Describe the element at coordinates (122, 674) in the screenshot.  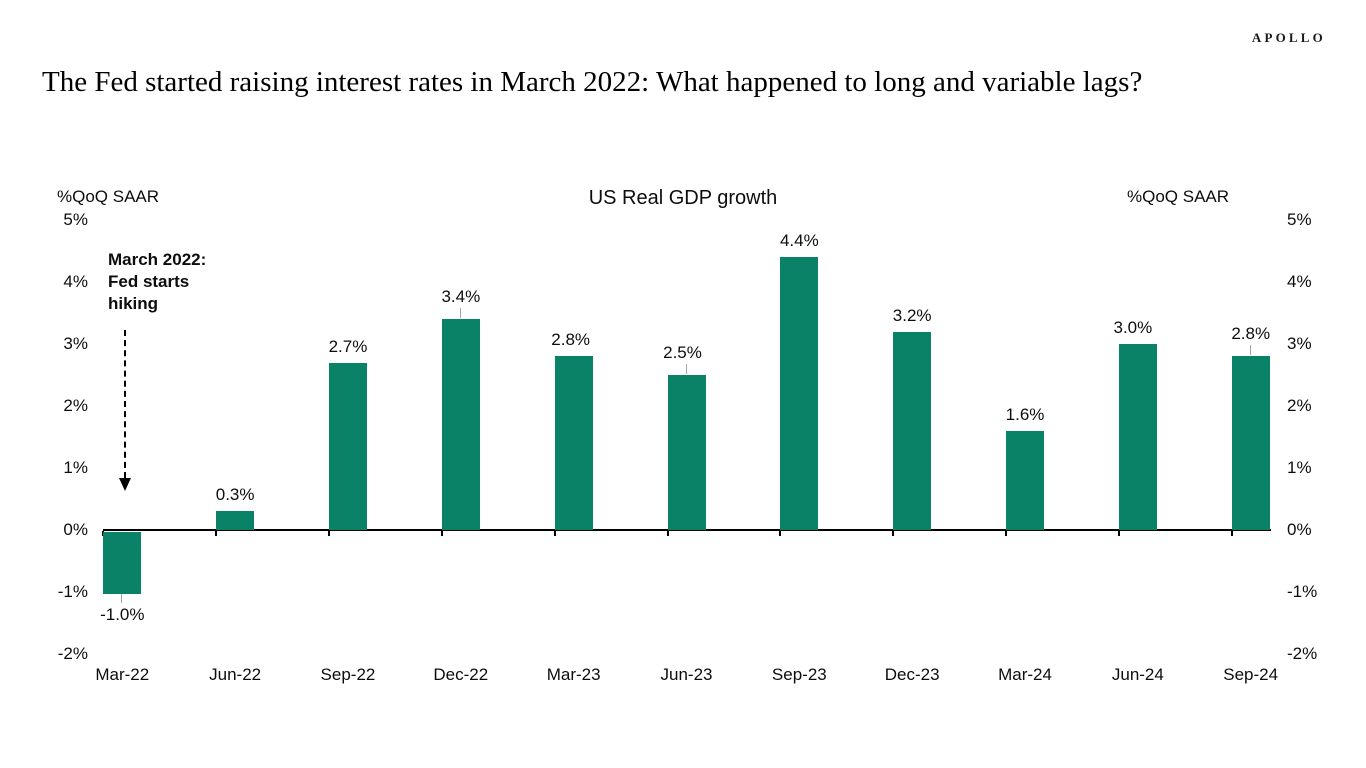
I see `x-axis-label-mar-22: Mar-22` at that location.